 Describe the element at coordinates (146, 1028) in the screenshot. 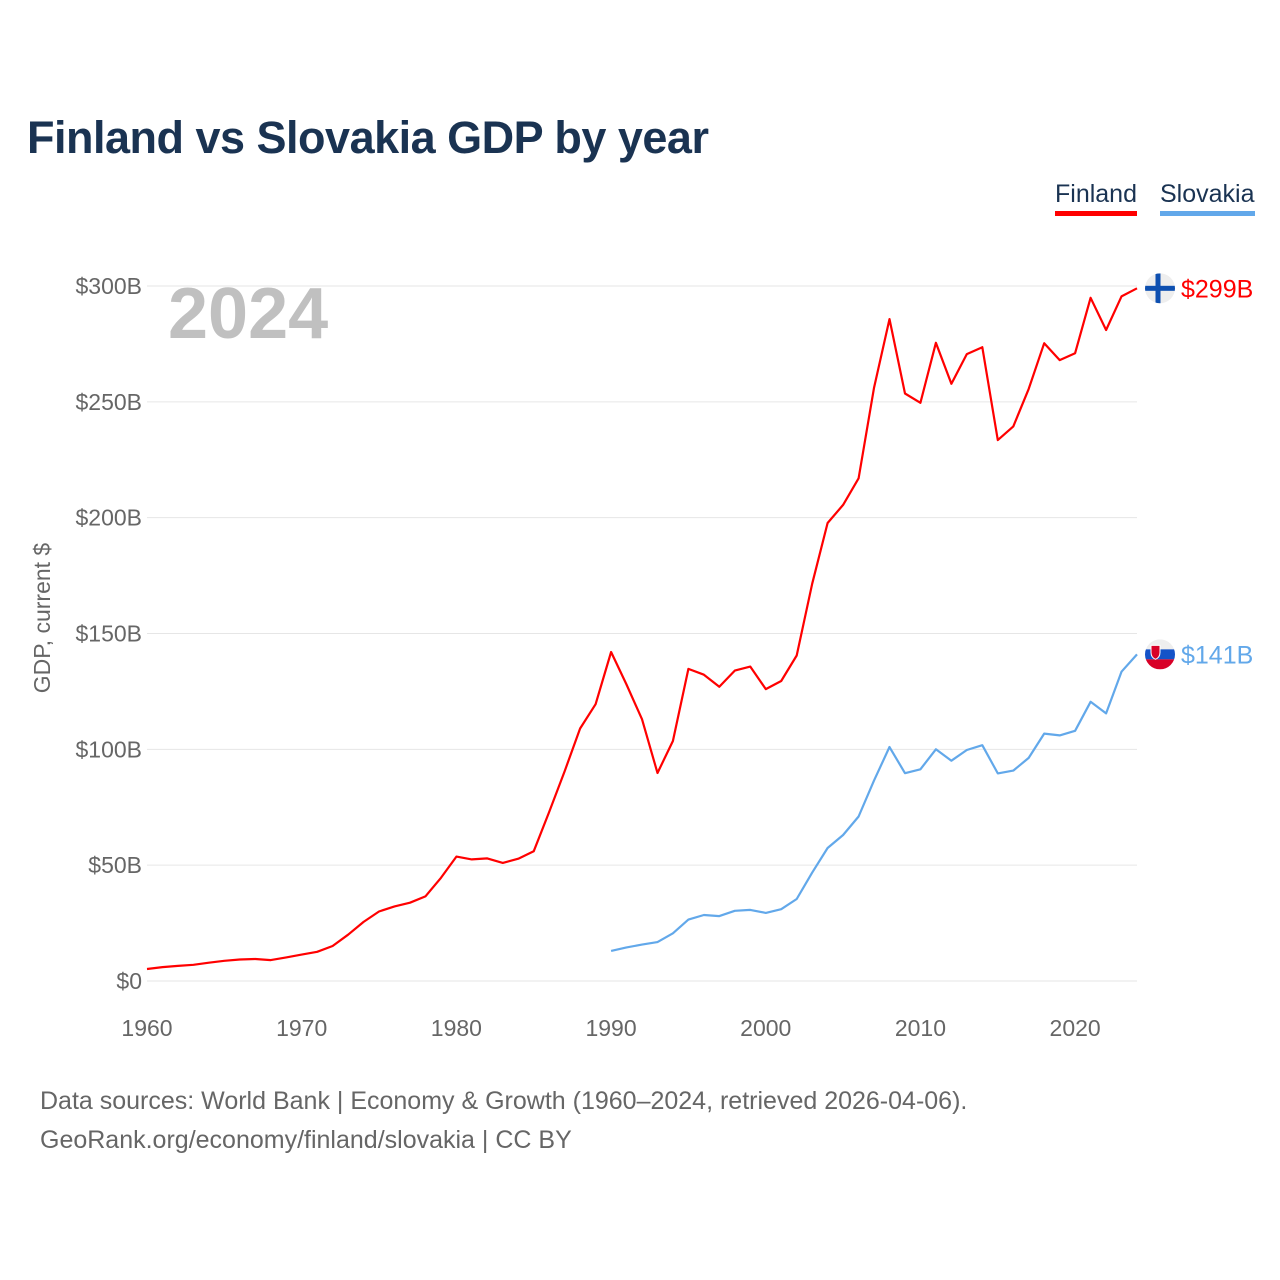

I see `x-tick-label: 1960` at that location.